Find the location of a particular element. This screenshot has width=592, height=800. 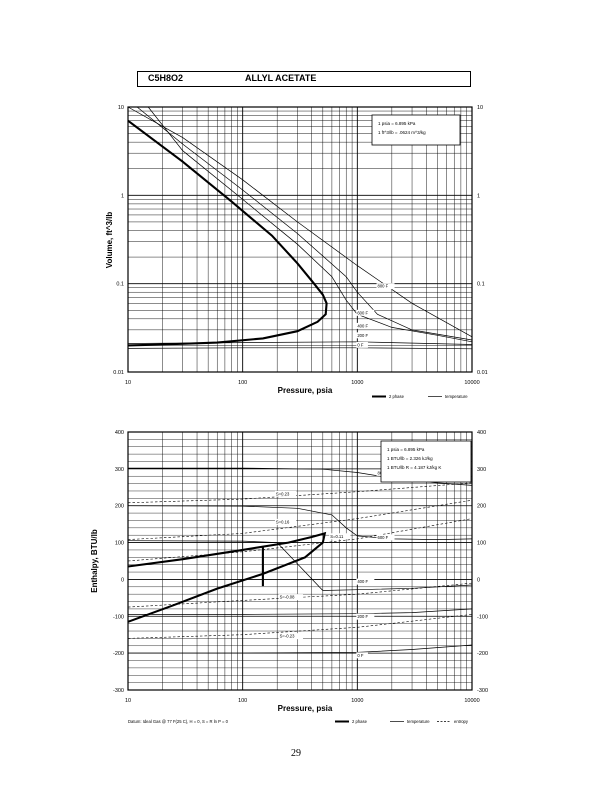

series-label: S=0.23 is located at coordinates (283, 493).